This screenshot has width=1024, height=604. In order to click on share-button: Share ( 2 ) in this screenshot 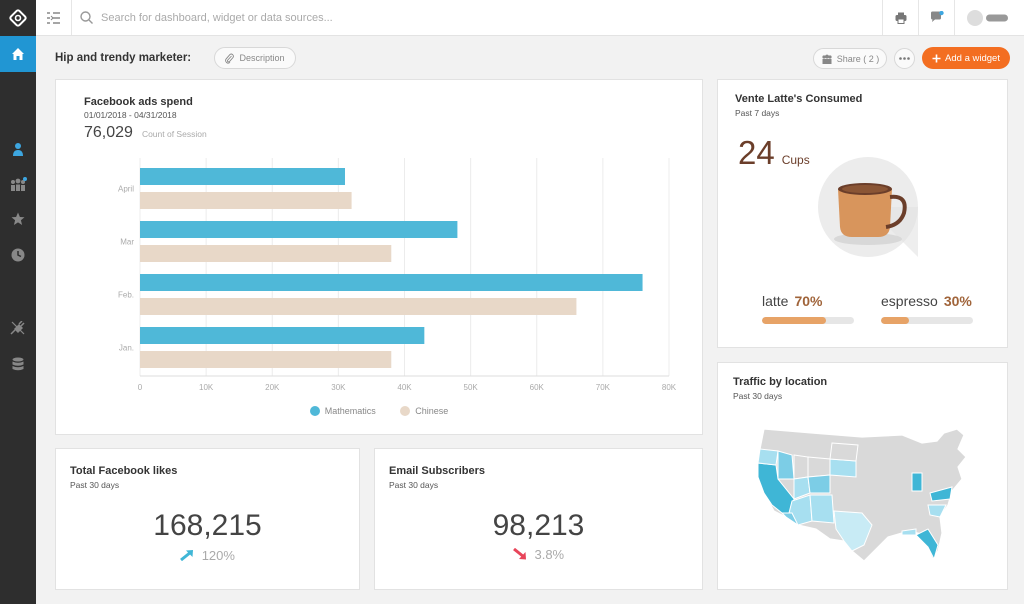, I will do `click(850, 58)`.